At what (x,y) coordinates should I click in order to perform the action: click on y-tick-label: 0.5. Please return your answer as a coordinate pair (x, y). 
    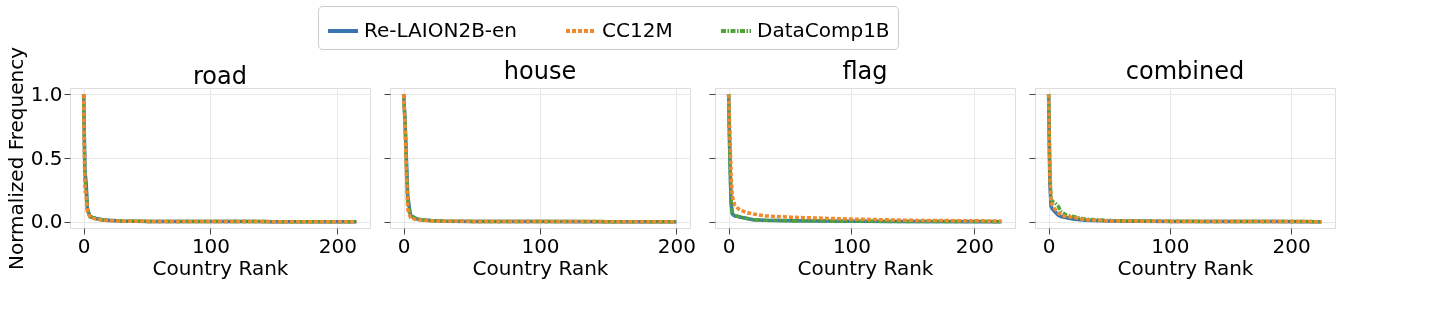
    Looking at the image, I should click on (46, 157).